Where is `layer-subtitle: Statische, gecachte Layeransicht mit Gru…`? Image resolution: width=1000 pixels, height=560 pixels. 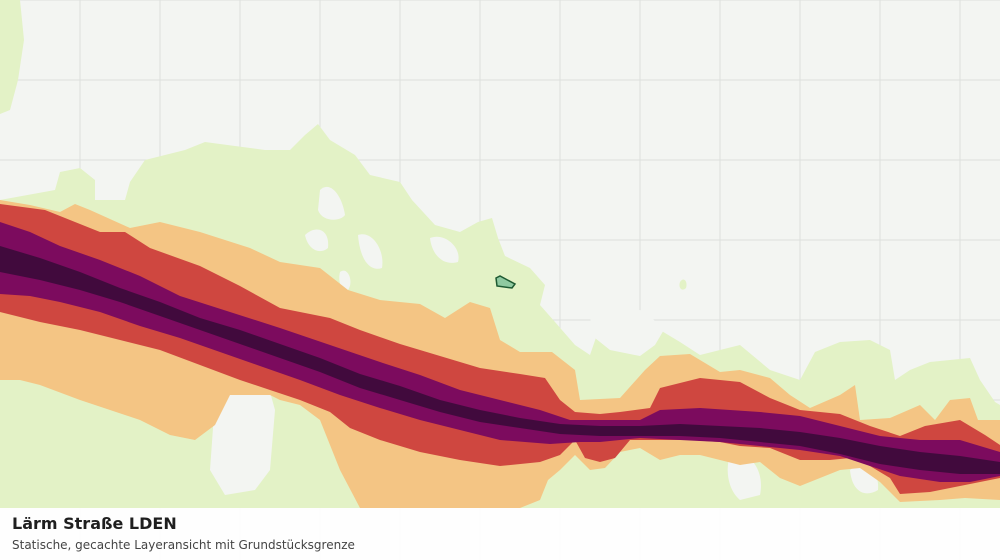 layer-subtitle: Statische, gecachte Layeransicht mit Gru… is located at coordinates (183, 545).